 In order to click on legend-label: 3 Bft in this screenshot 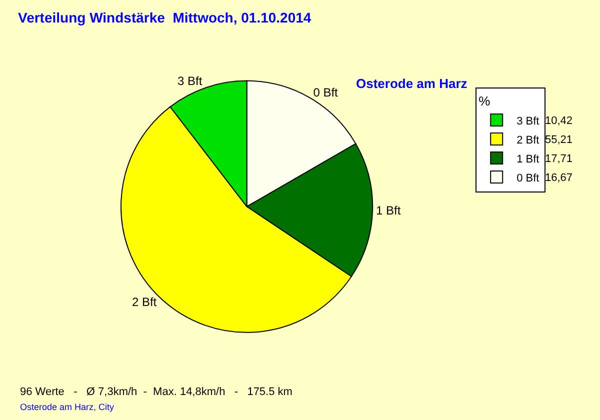, I will do `click(528, 121)`.